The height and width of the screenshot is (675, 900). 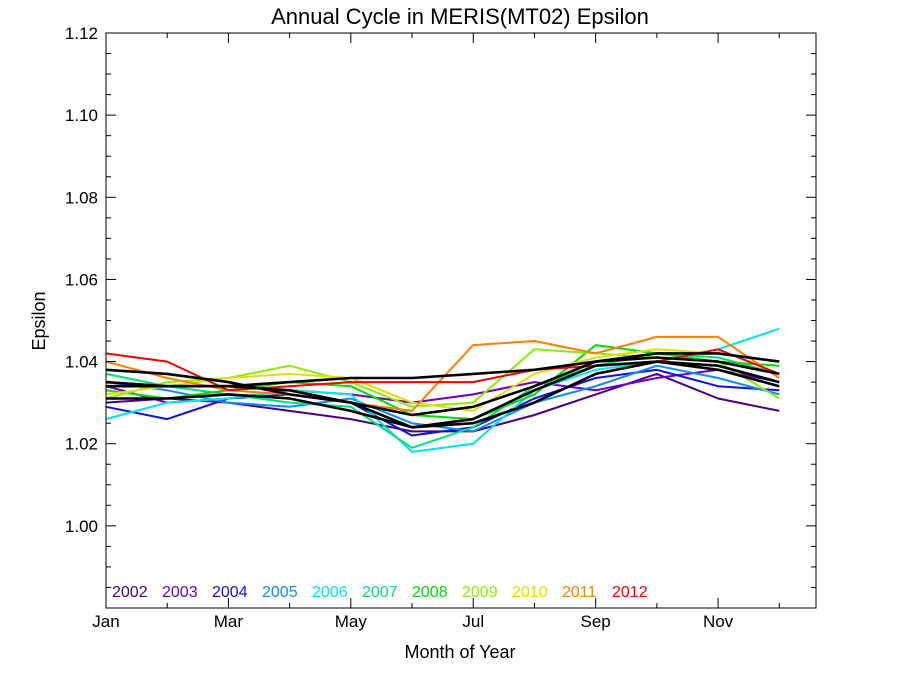 What do you see at coordinates (459, 652) in the screenshot?
I see `x-axis-label: Month of Year` at bounding box center [459, 652].